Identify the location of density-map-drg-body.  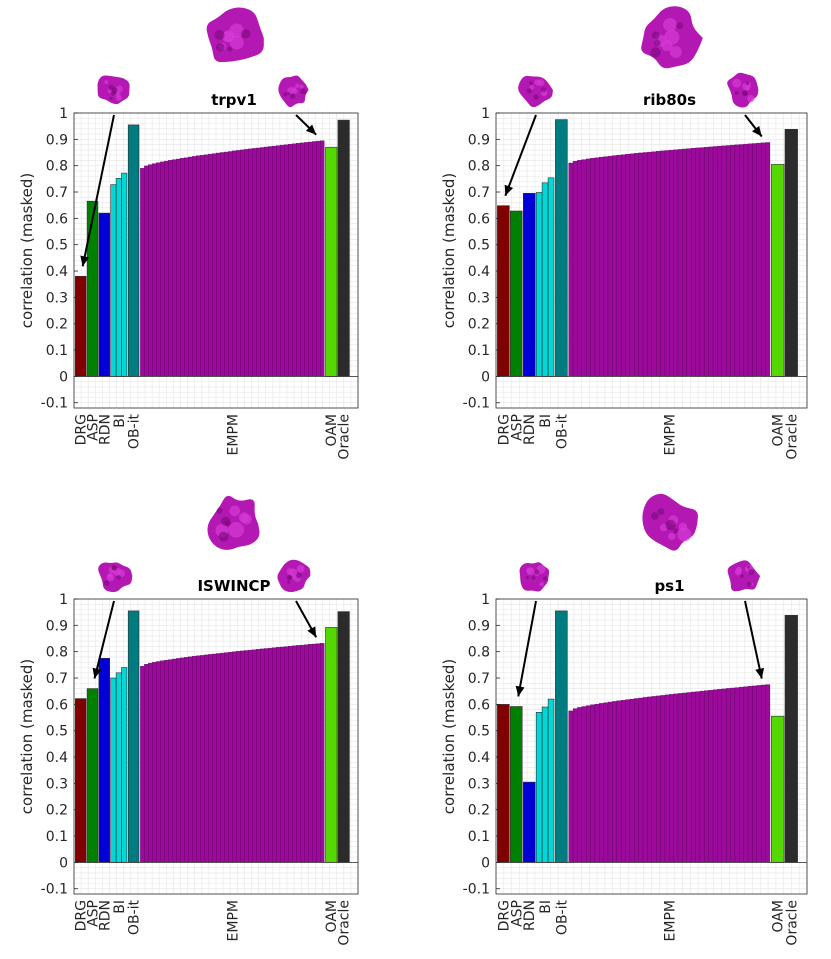
(535, 91).